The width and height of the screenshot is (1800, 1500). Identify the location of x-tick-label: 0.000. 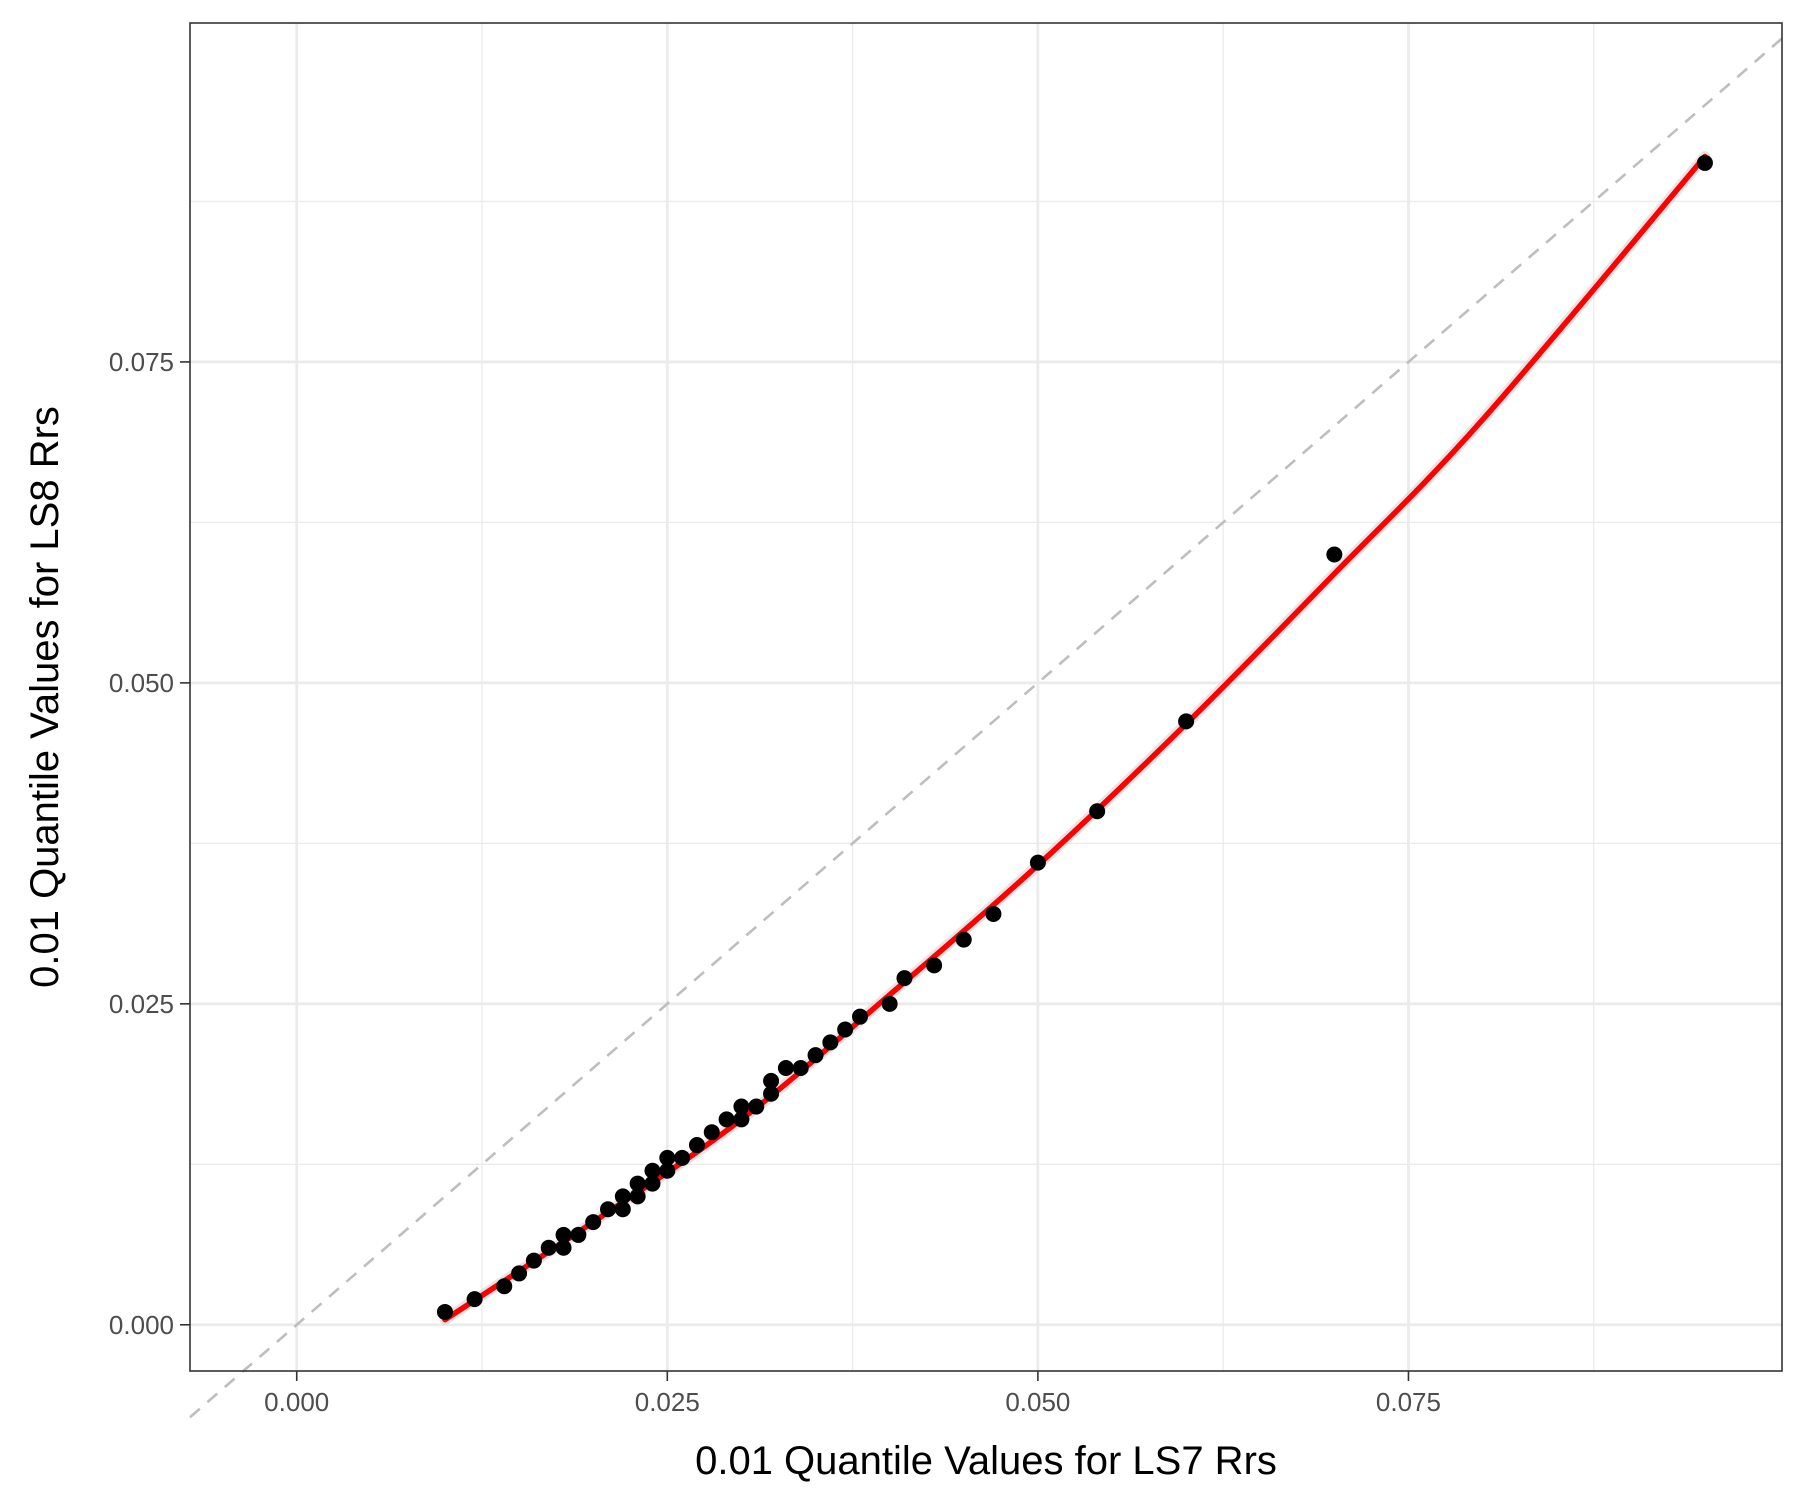
(296, 1402).